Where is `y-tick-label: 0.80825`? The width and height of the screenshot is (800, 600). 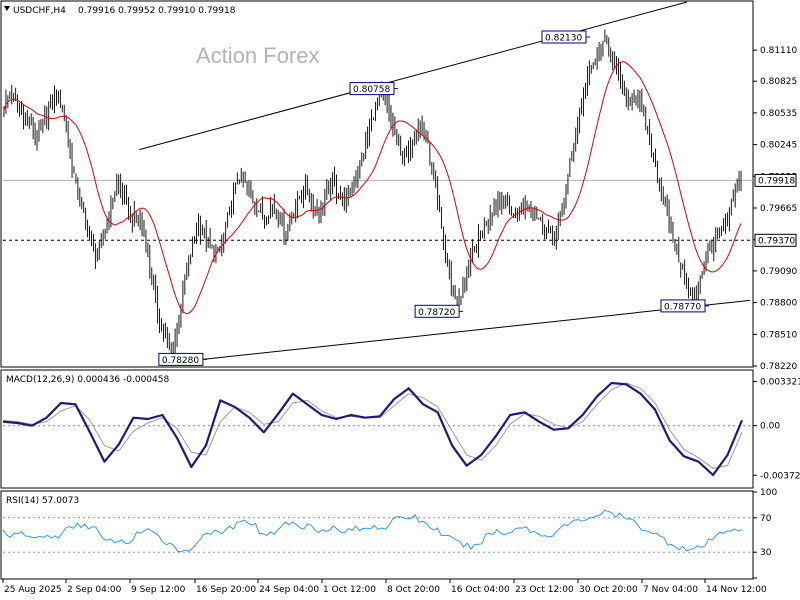 y-tick-label: 0.80825 is located at coordinates (778, 82).